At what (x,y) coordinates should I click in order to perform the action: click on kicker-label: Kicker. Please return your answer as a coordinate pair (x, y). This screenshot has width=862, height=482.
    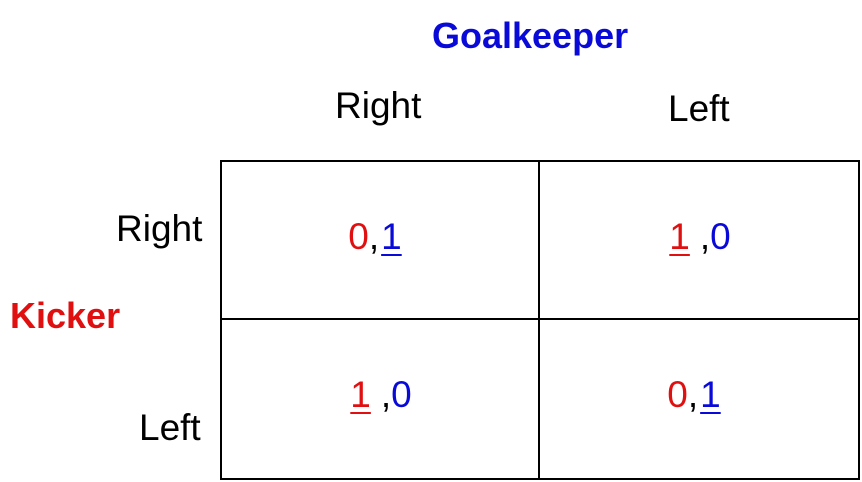
    Looking at the image, I should click on (65, 315).